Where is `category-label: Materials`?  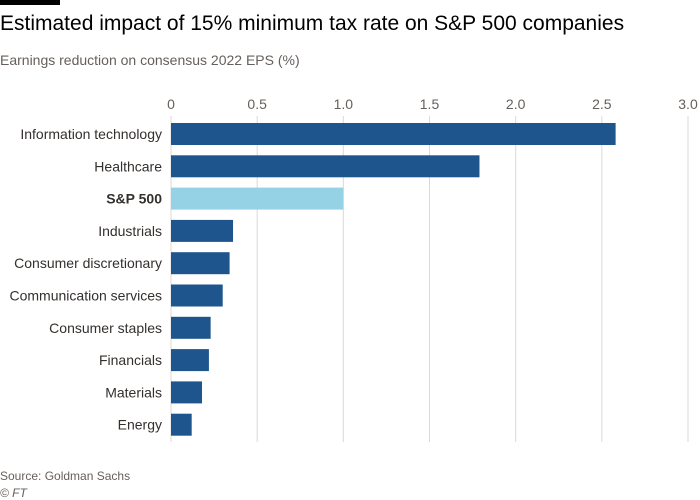
category-label: Materials is located at coordinates (133, 392).